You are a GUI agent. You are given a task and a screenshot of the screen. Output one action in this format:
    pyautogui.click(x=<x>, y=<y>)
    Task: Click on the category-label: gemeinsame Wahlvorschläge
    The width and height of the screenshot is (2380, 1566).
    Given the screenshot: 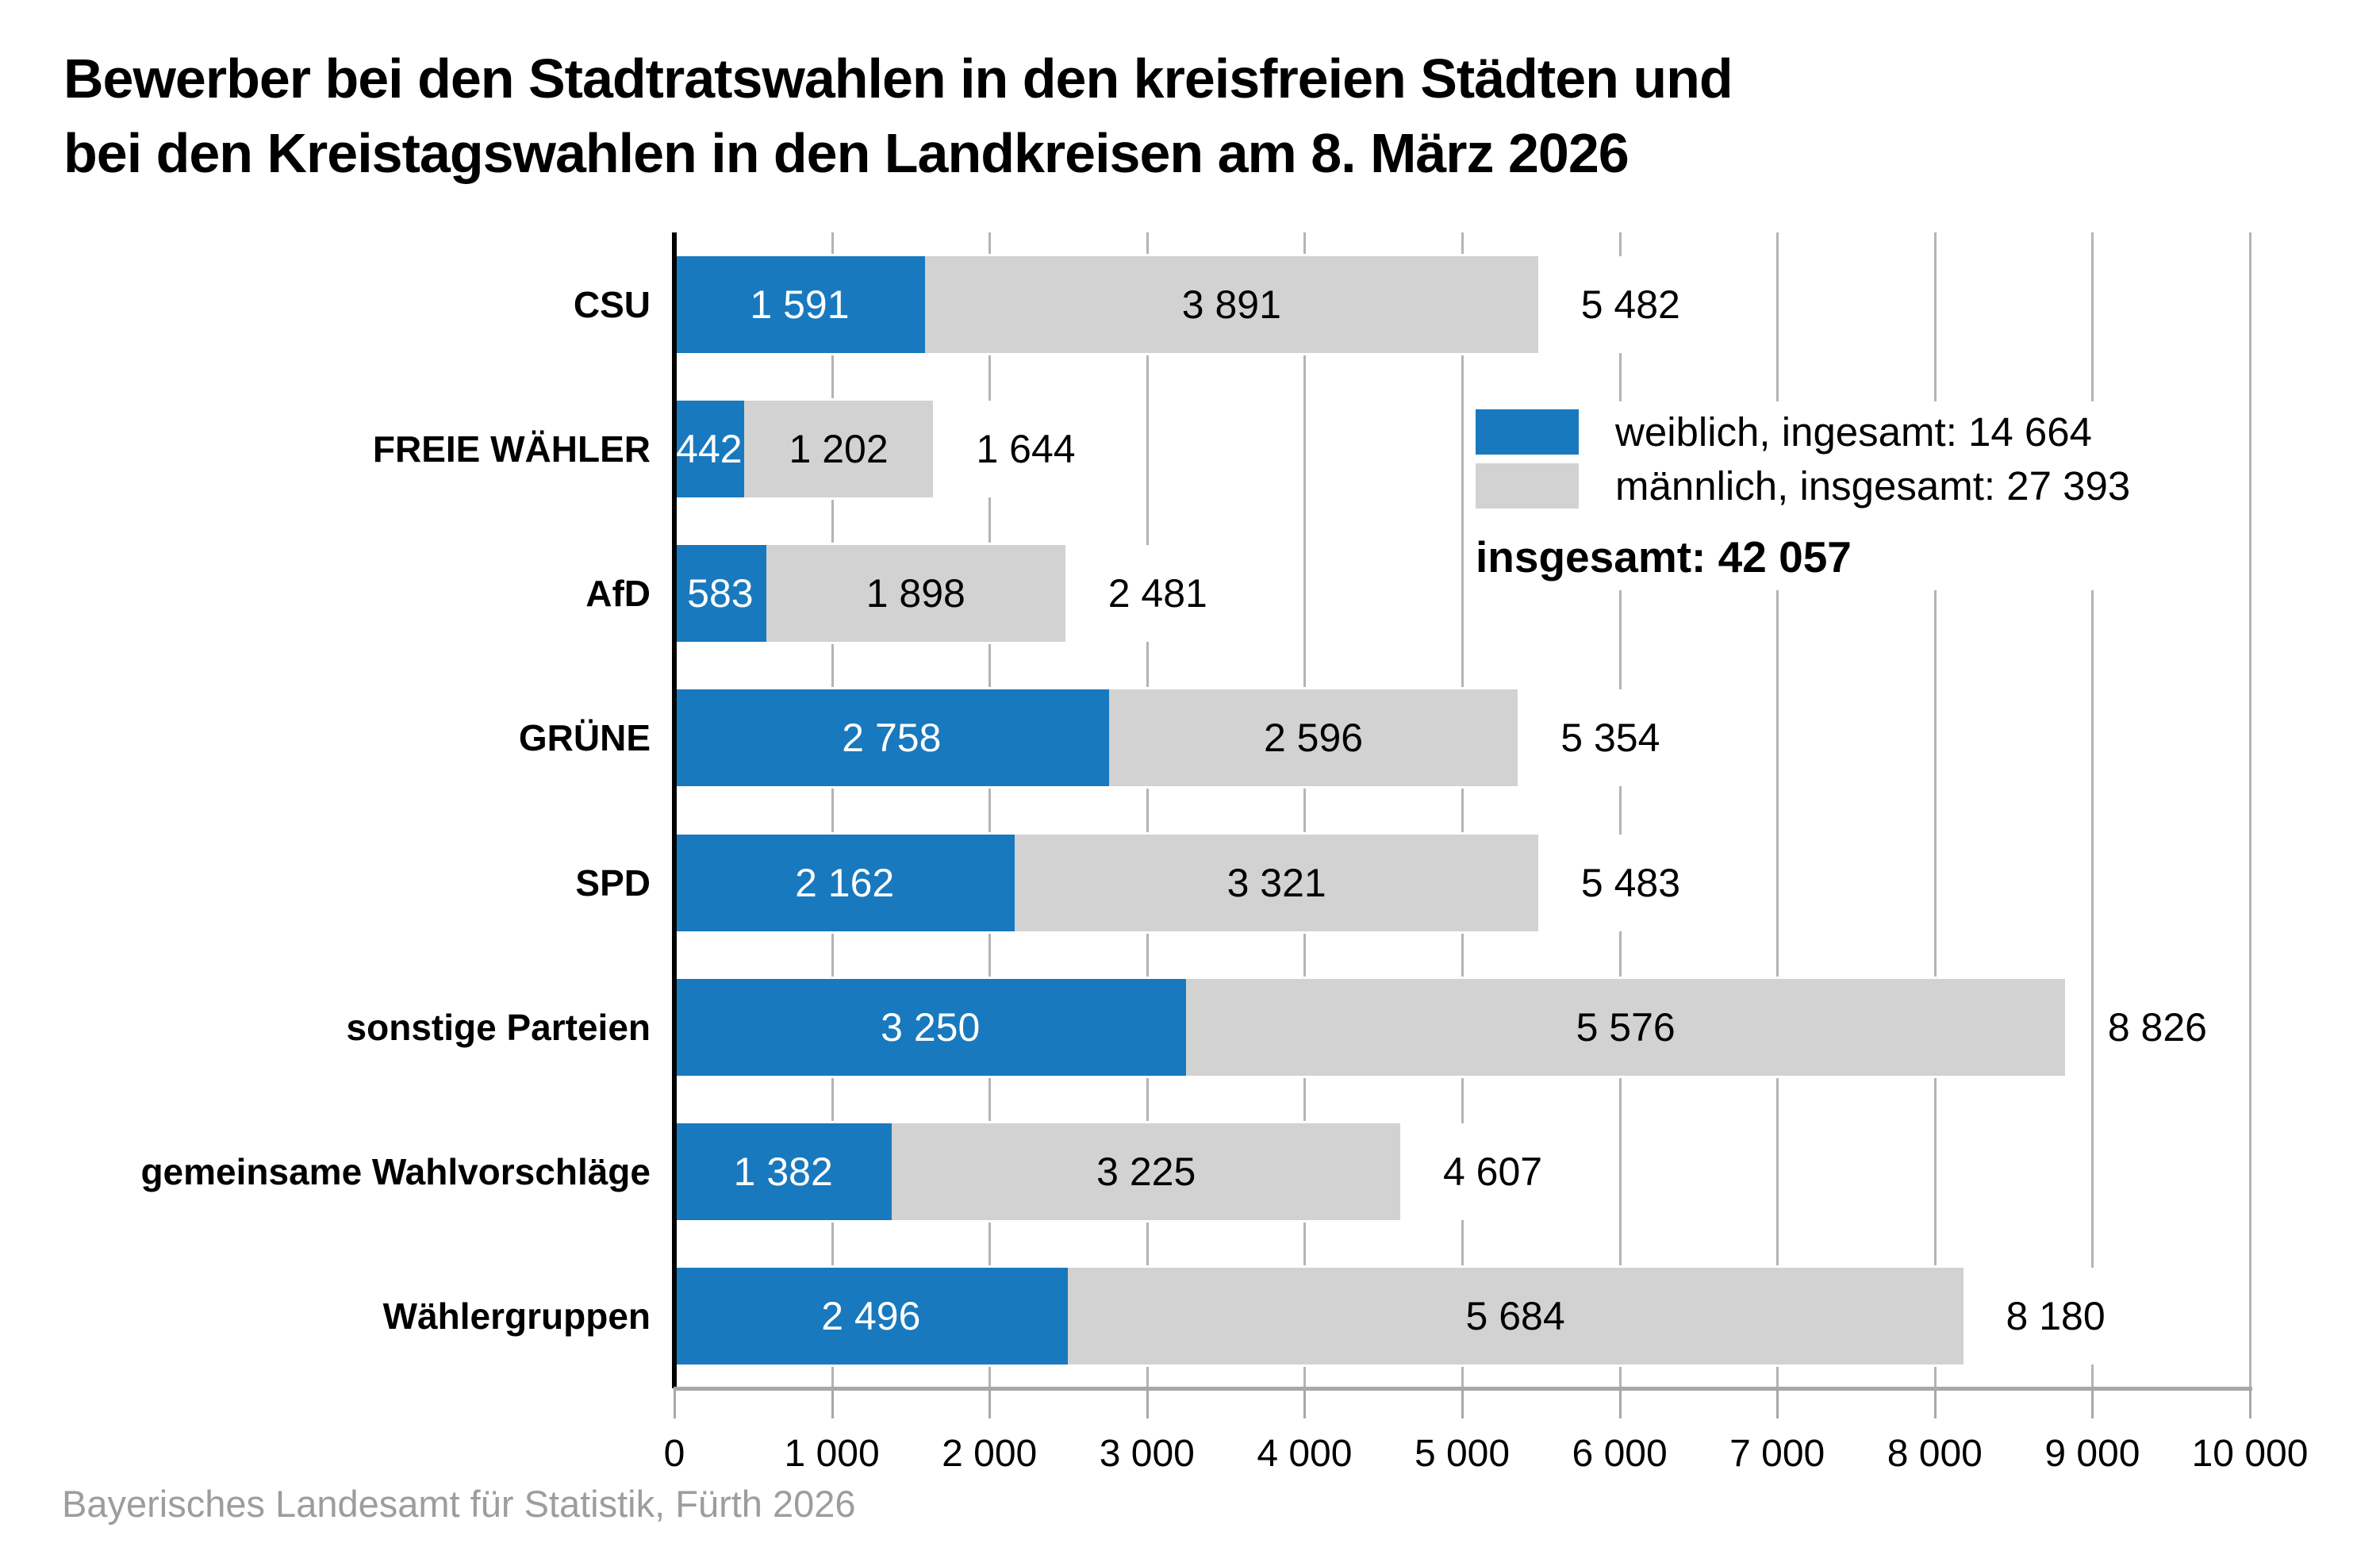 What is the action you would take?
    pyautogui.click(x=395, y=1171)
    